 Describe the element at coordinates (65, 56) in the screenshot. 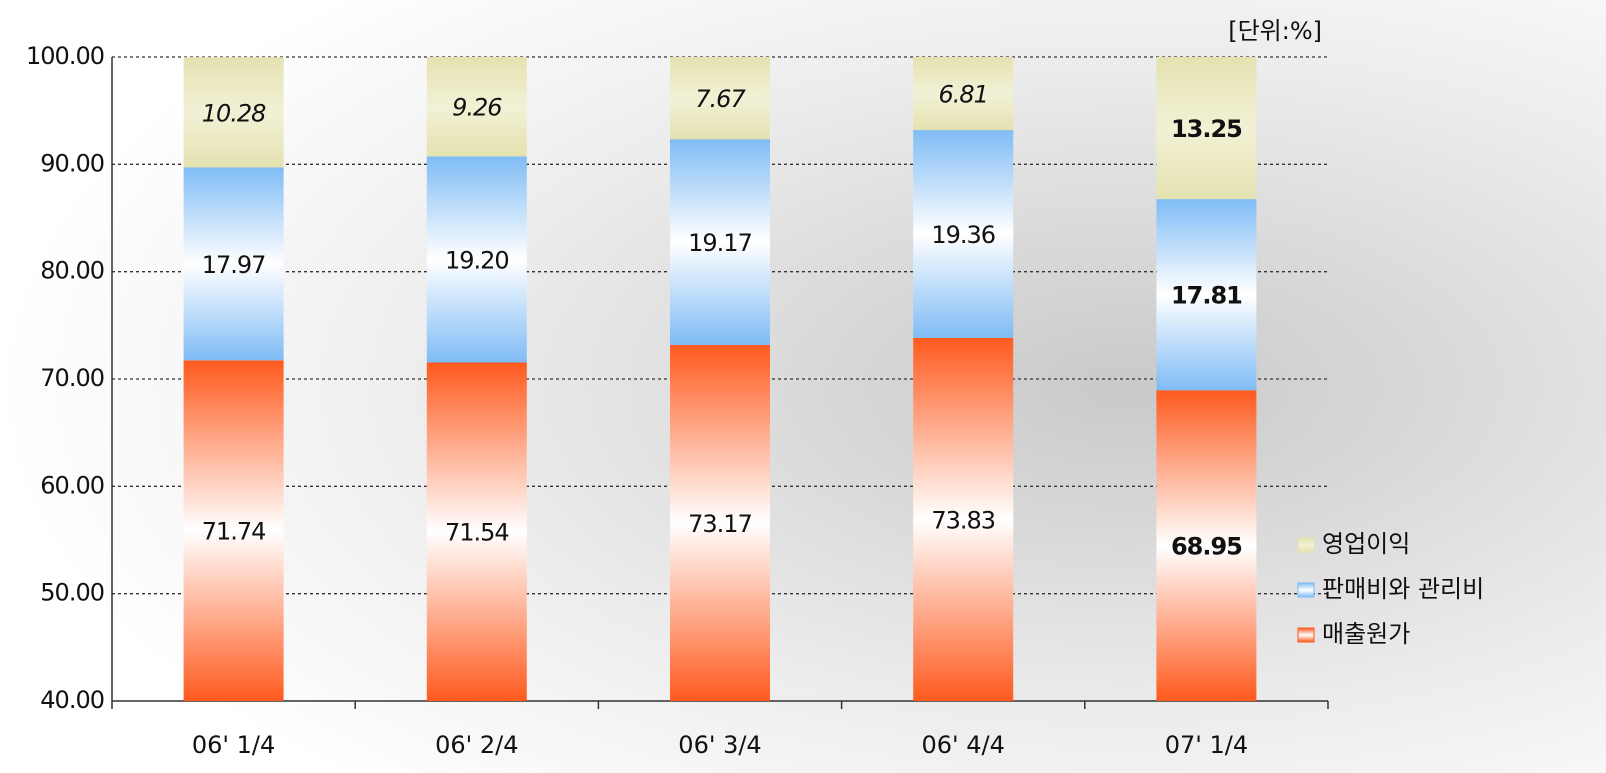

I see `y-tick-label: 100.00` at that location.